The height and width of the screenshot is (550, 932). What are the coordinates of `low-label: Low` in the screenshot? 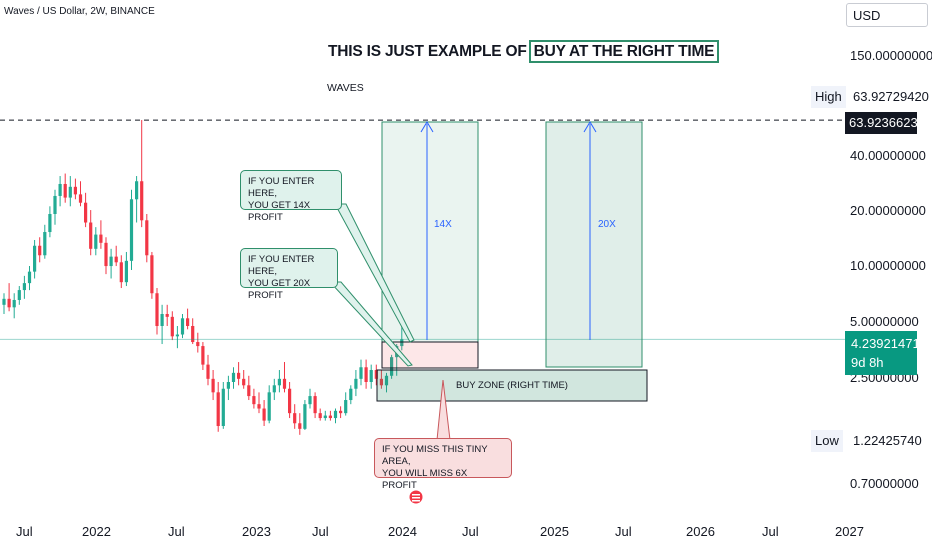 It's located at (827, 441).